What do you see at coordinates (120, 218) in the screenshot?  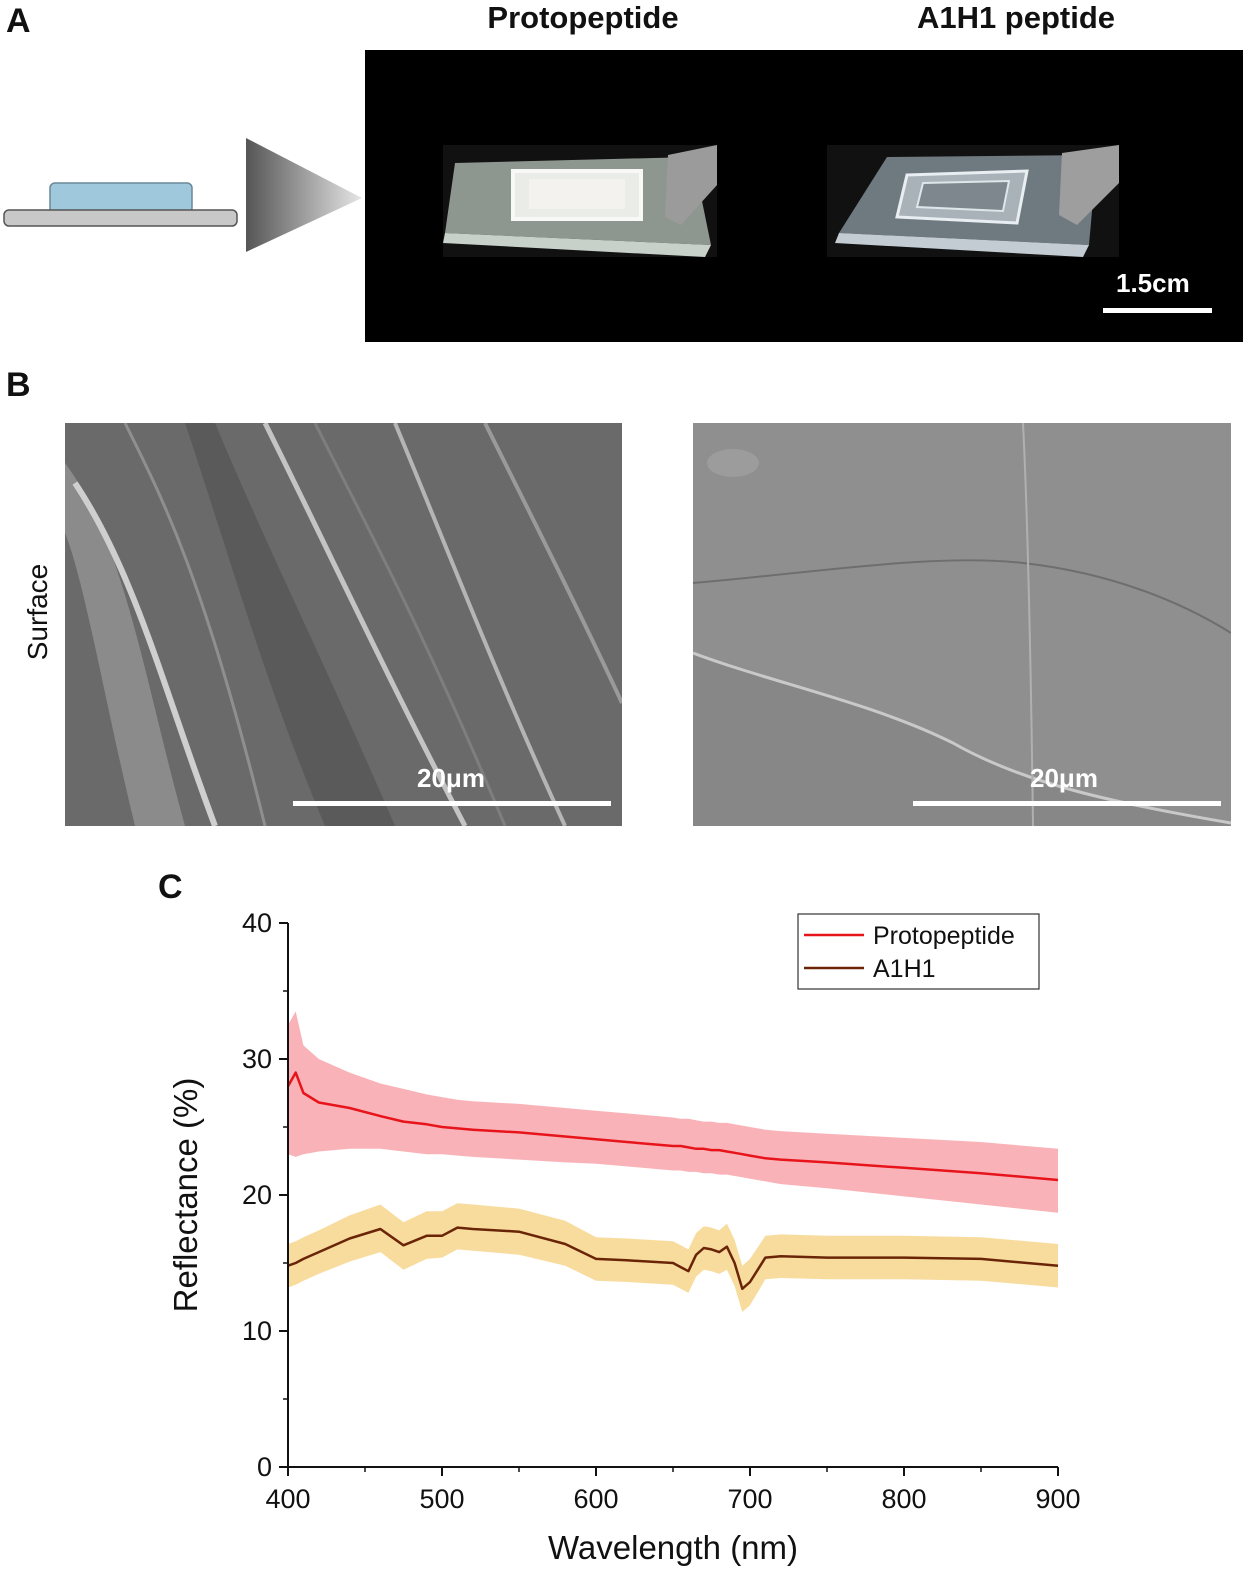 I see `glass-slide` at bounding box center [120, 218].